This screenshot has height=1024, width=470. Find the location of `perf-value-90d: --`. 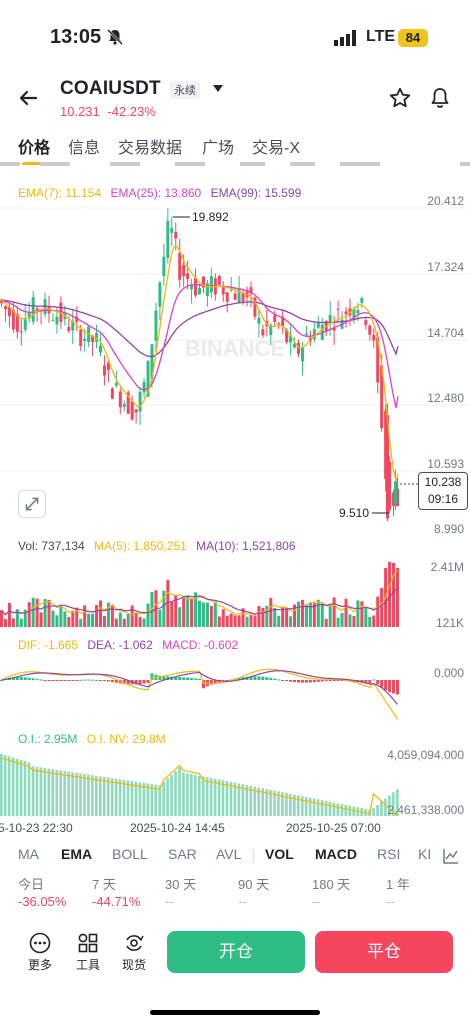

perf-value-90d: -- is located at coordinates (242, 901).